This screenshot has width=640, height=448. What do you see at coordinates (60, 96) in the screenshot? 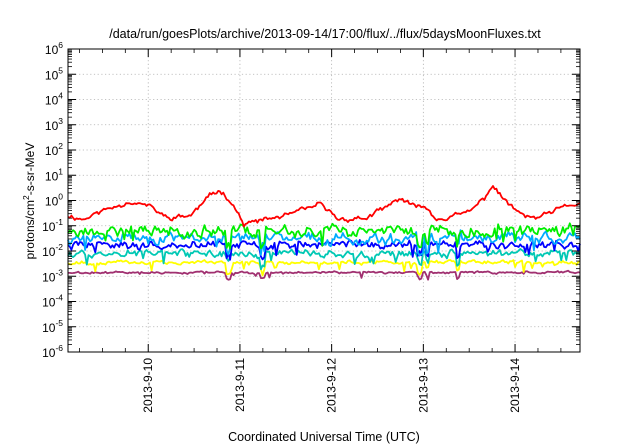
I see `y-tick-label-exponent: 4` at bounding box center [60, 96].